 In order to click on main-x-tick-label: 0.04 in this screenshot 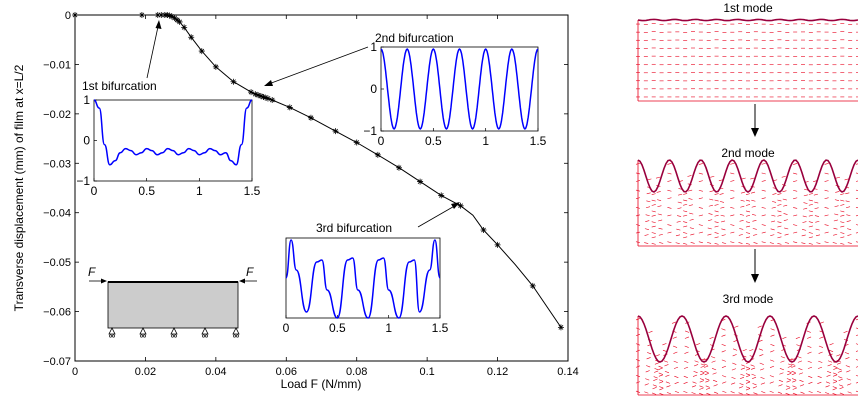, I will do `click(215, 372)`.